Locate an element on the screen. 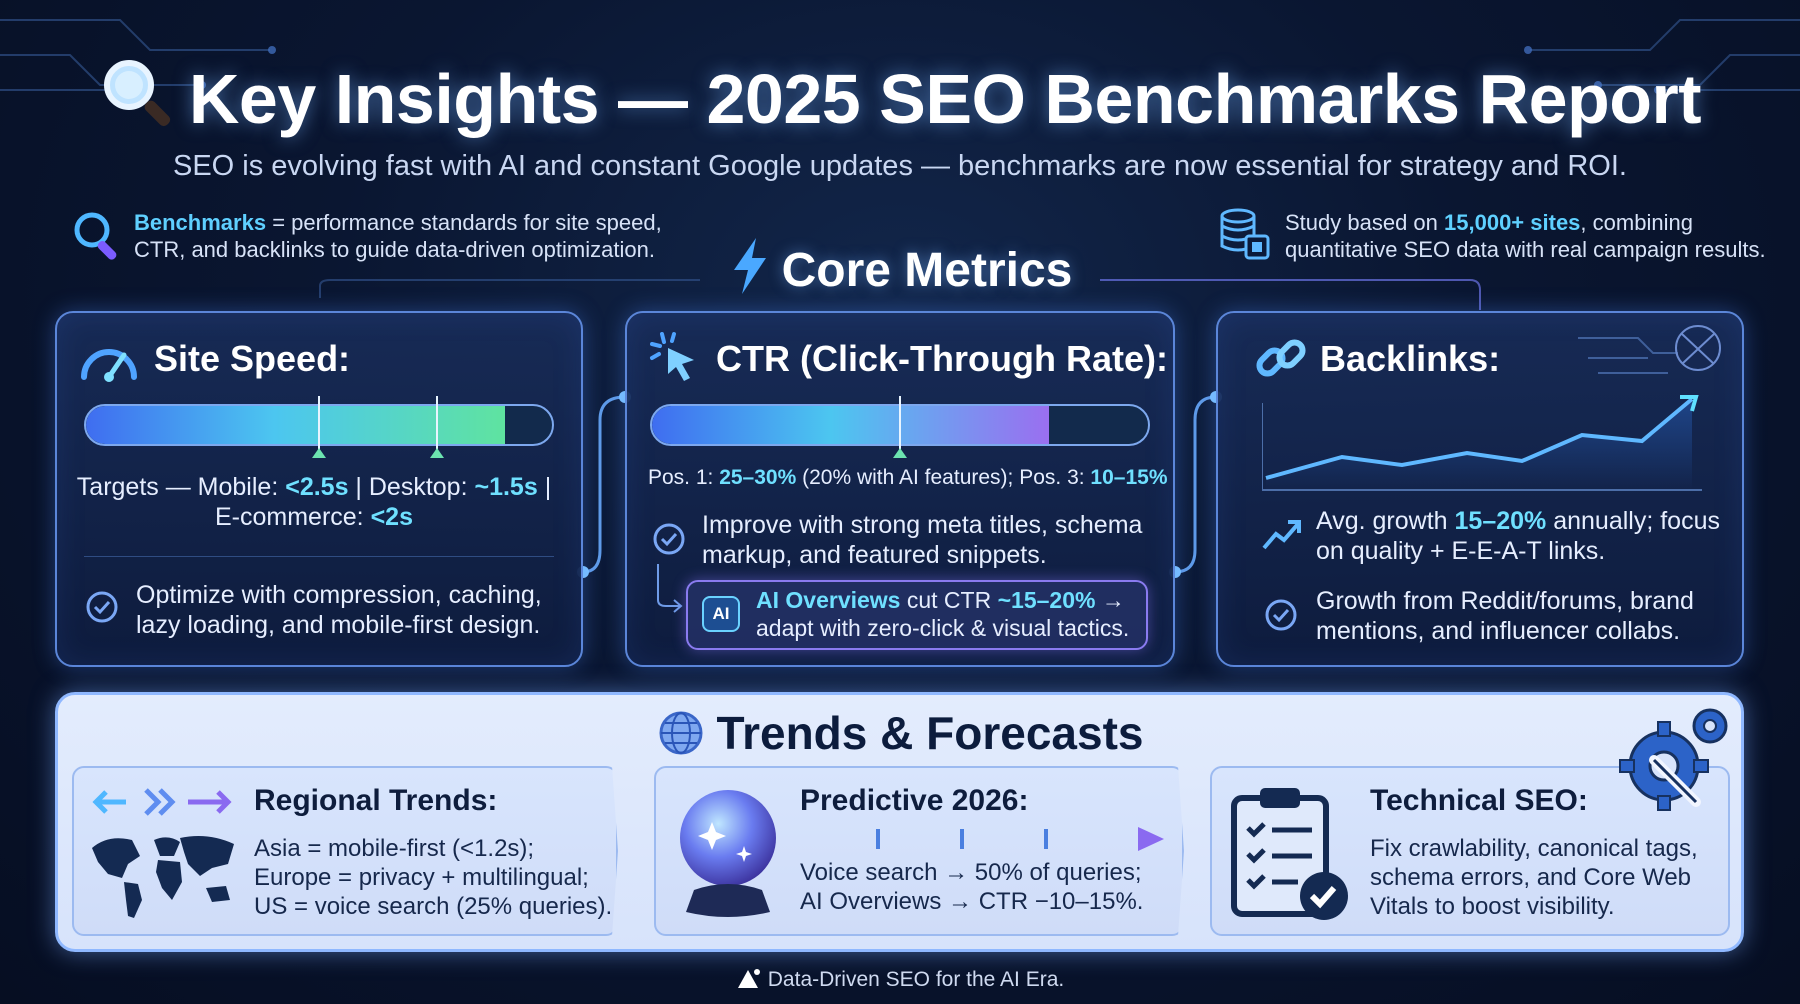  predictive-title: Predictive 2026: is located at coordinates (914, 800).